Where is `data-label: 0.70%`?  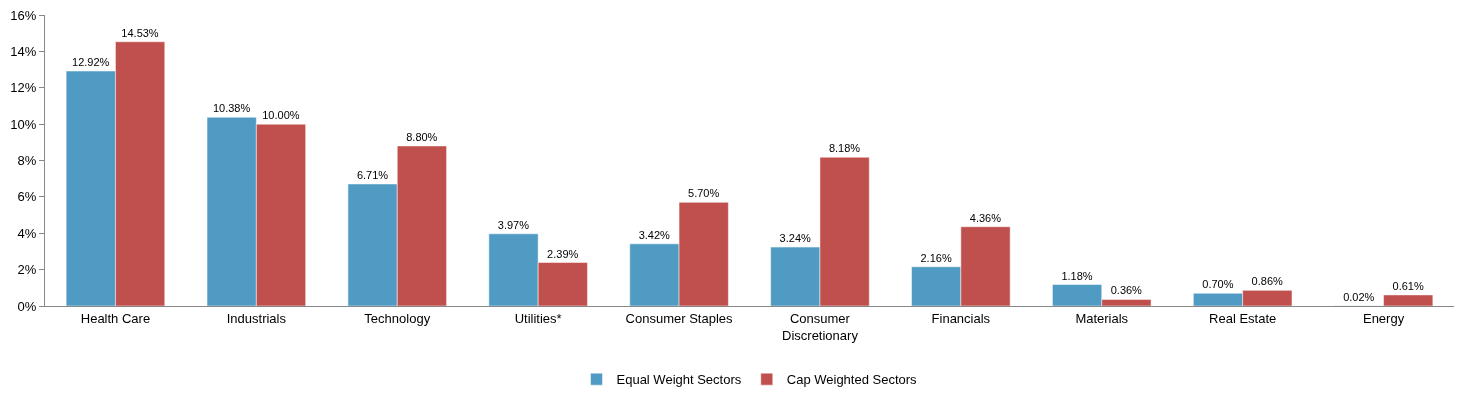 data-label: 0.70% is located at coordinates (1218, 284).